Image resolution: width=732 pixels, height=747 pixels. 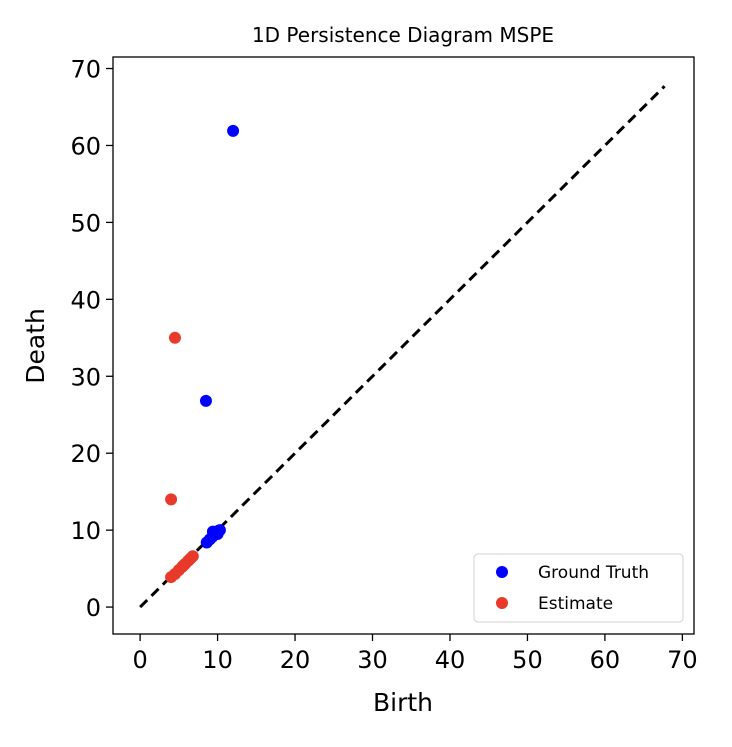 I want to click on x-tick-label: 50, so click(x=527, y=660).